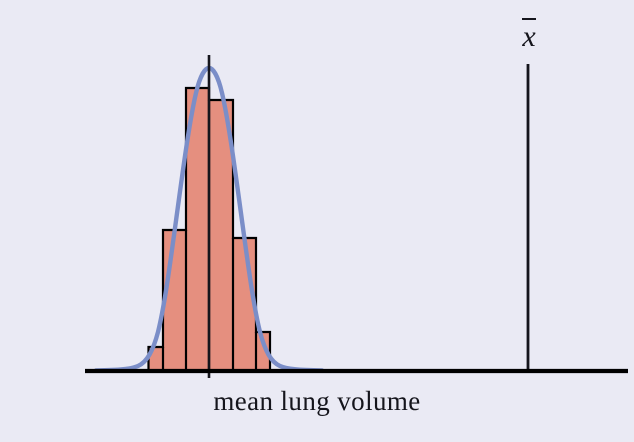  I want to click on x-axis-caption: mean lung volume, so click(317, 401).